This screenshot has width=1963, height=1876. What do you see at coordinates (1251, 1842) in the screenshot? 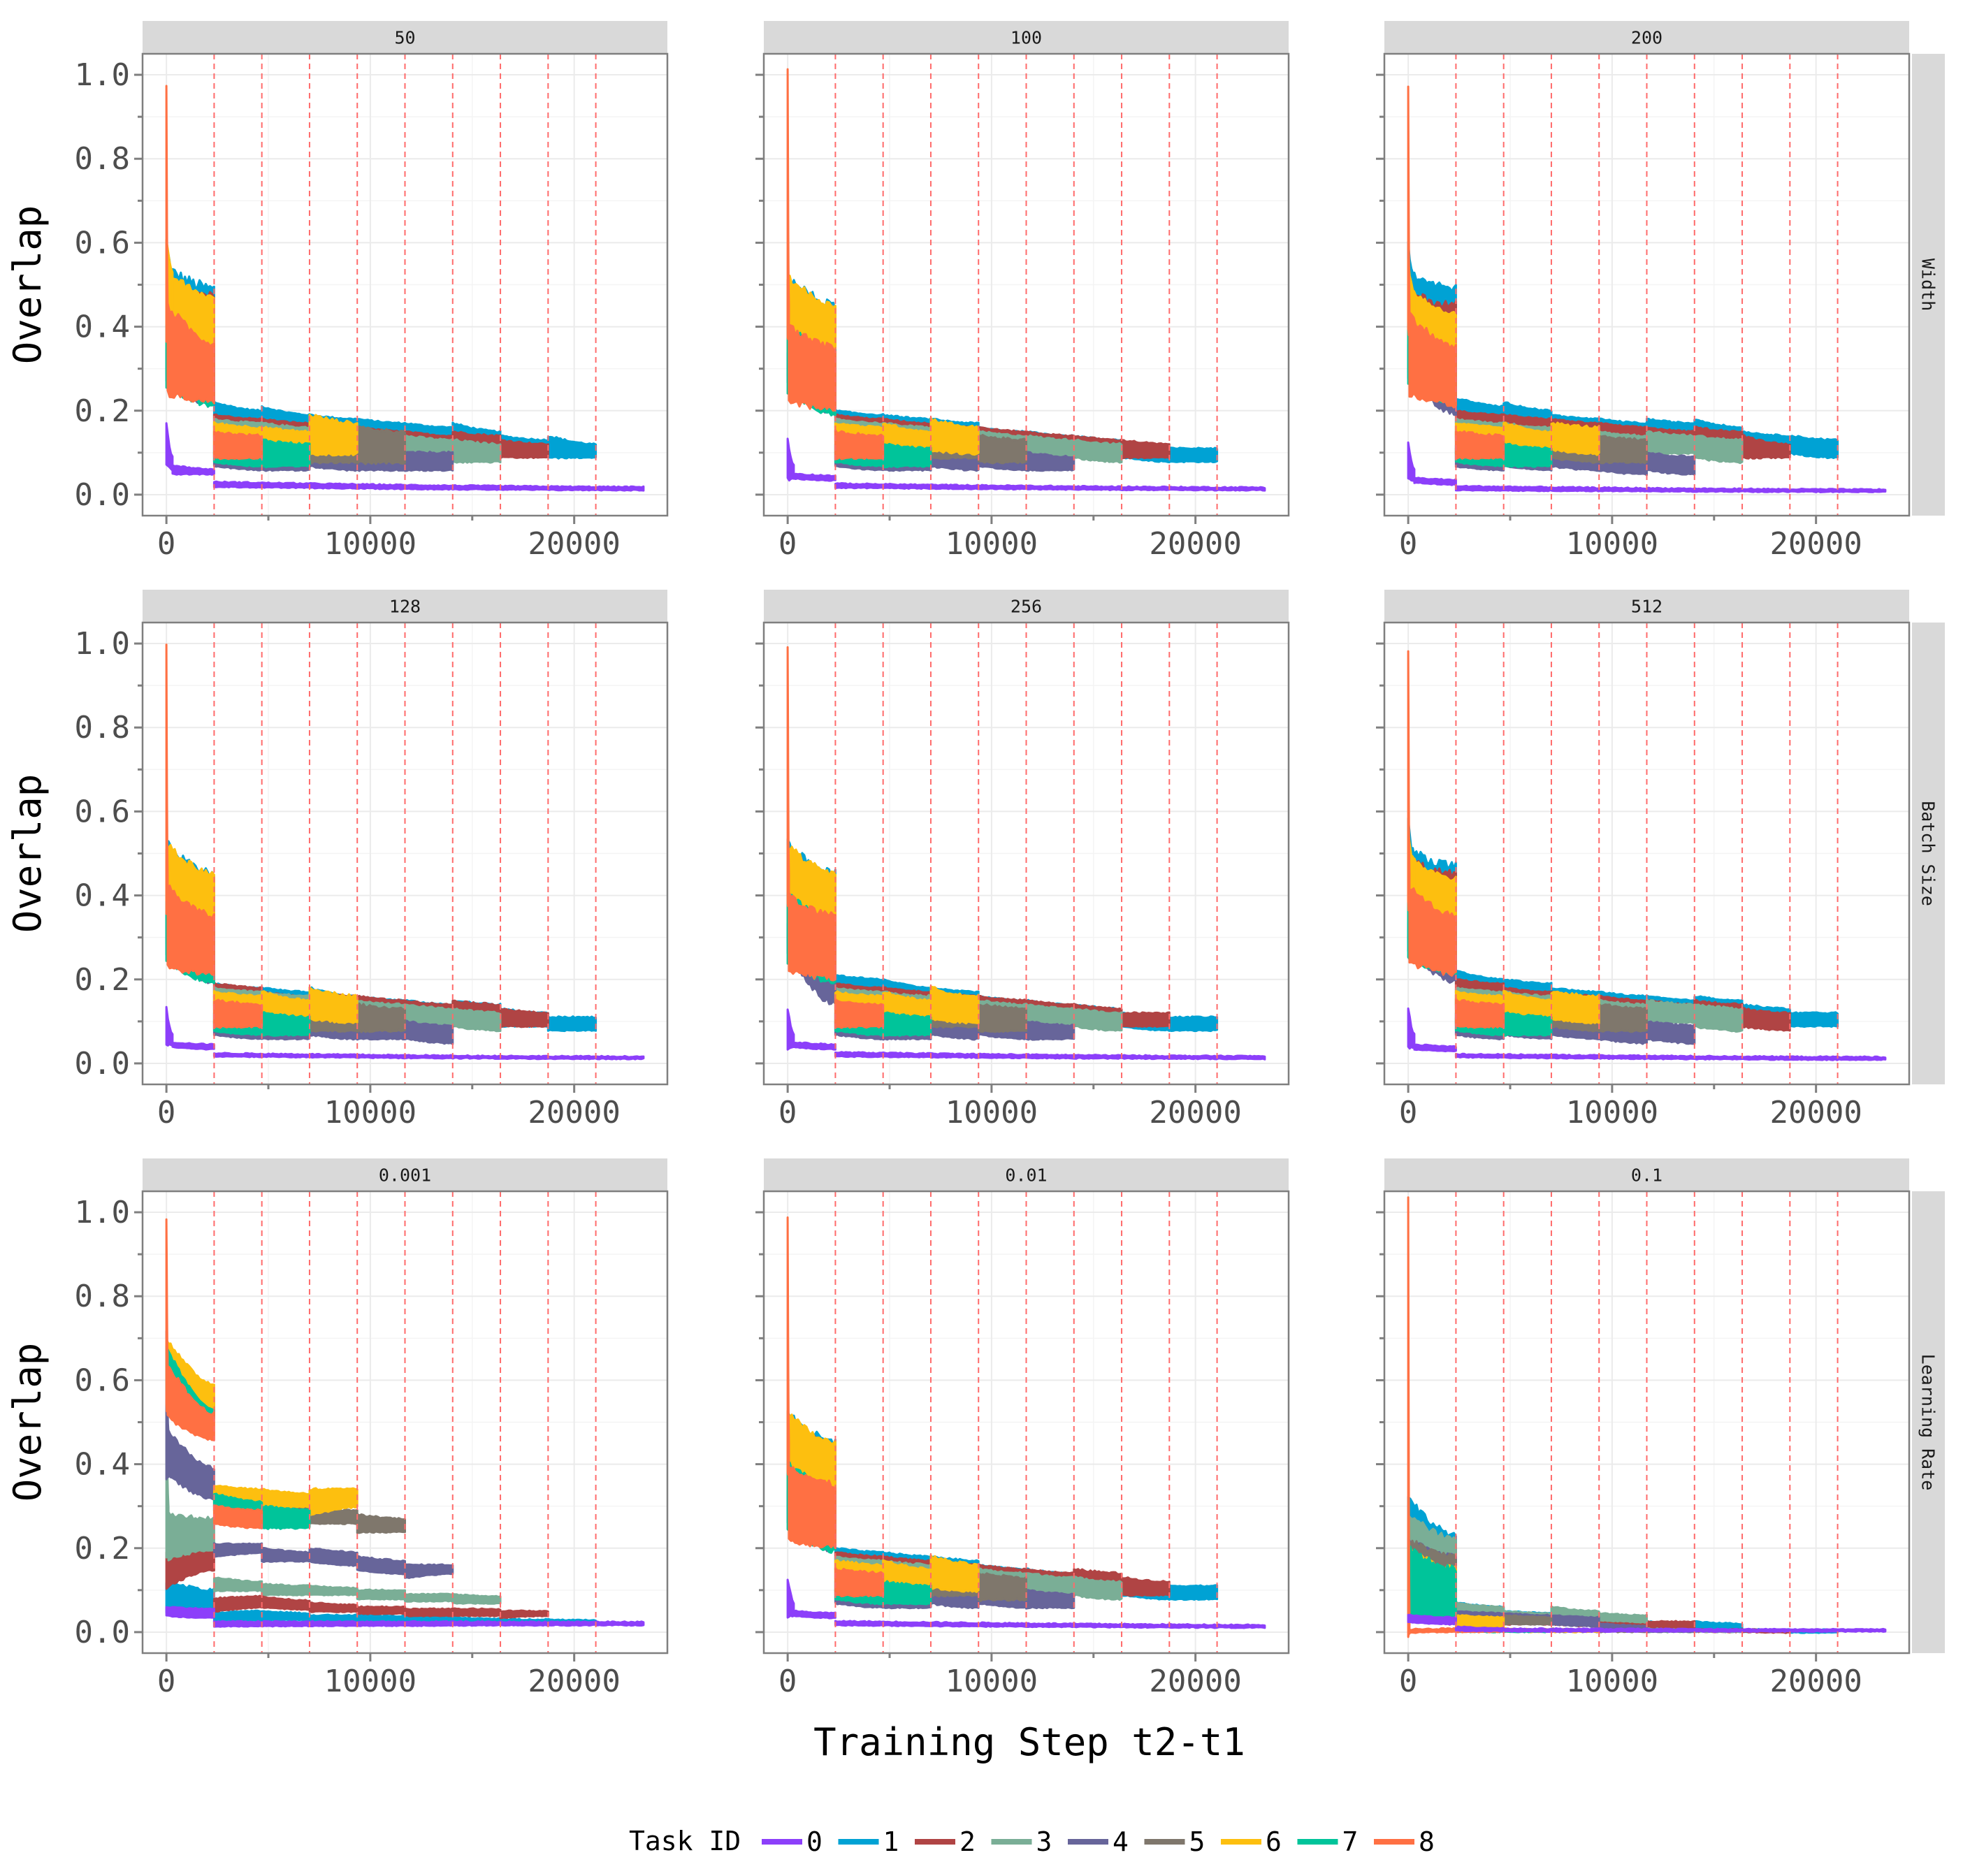
I see `legend-item: 6` at bounding box center [1251, 1842].